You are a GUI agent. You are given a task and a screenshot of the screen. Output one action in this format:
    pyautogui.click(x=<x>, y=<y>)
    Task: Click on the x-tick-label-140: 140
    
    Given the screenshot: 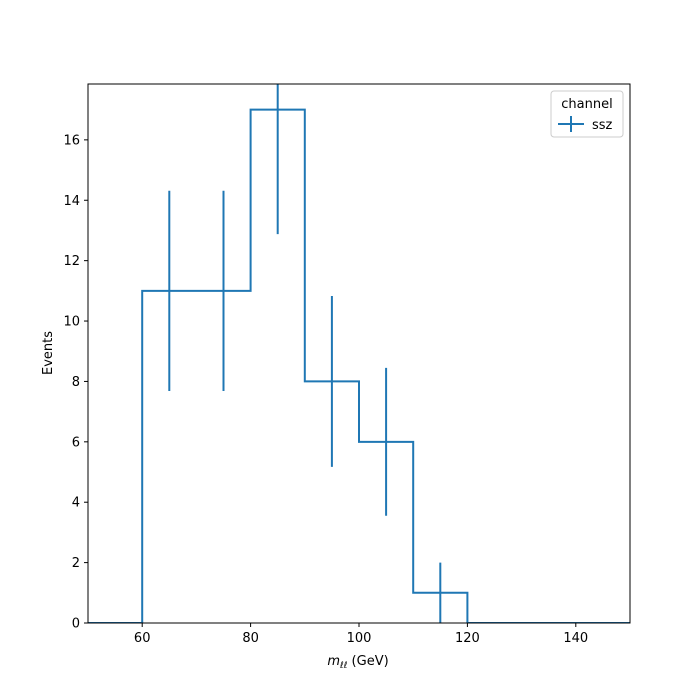 What is the action you would take?
    pyautogui.click(x=575, y=638)
    